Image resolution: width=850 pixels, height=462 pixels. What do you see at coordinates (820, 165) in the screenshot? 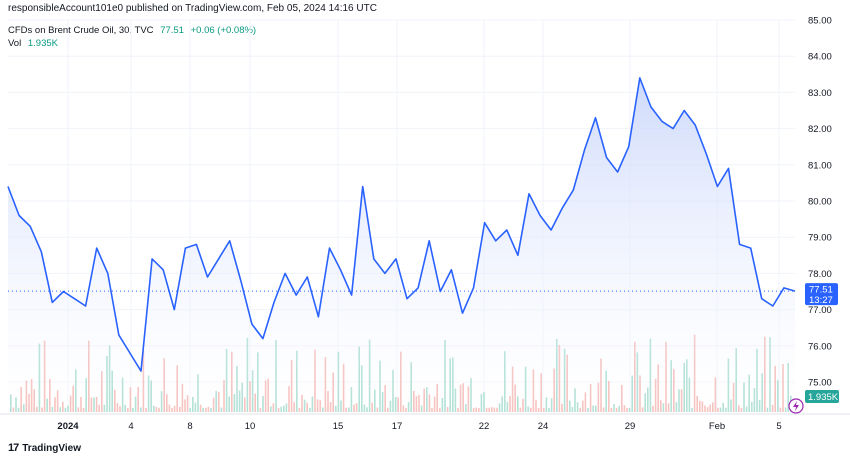
I see `price-axis-tick: 81.00` at bounding box center [820, 165].